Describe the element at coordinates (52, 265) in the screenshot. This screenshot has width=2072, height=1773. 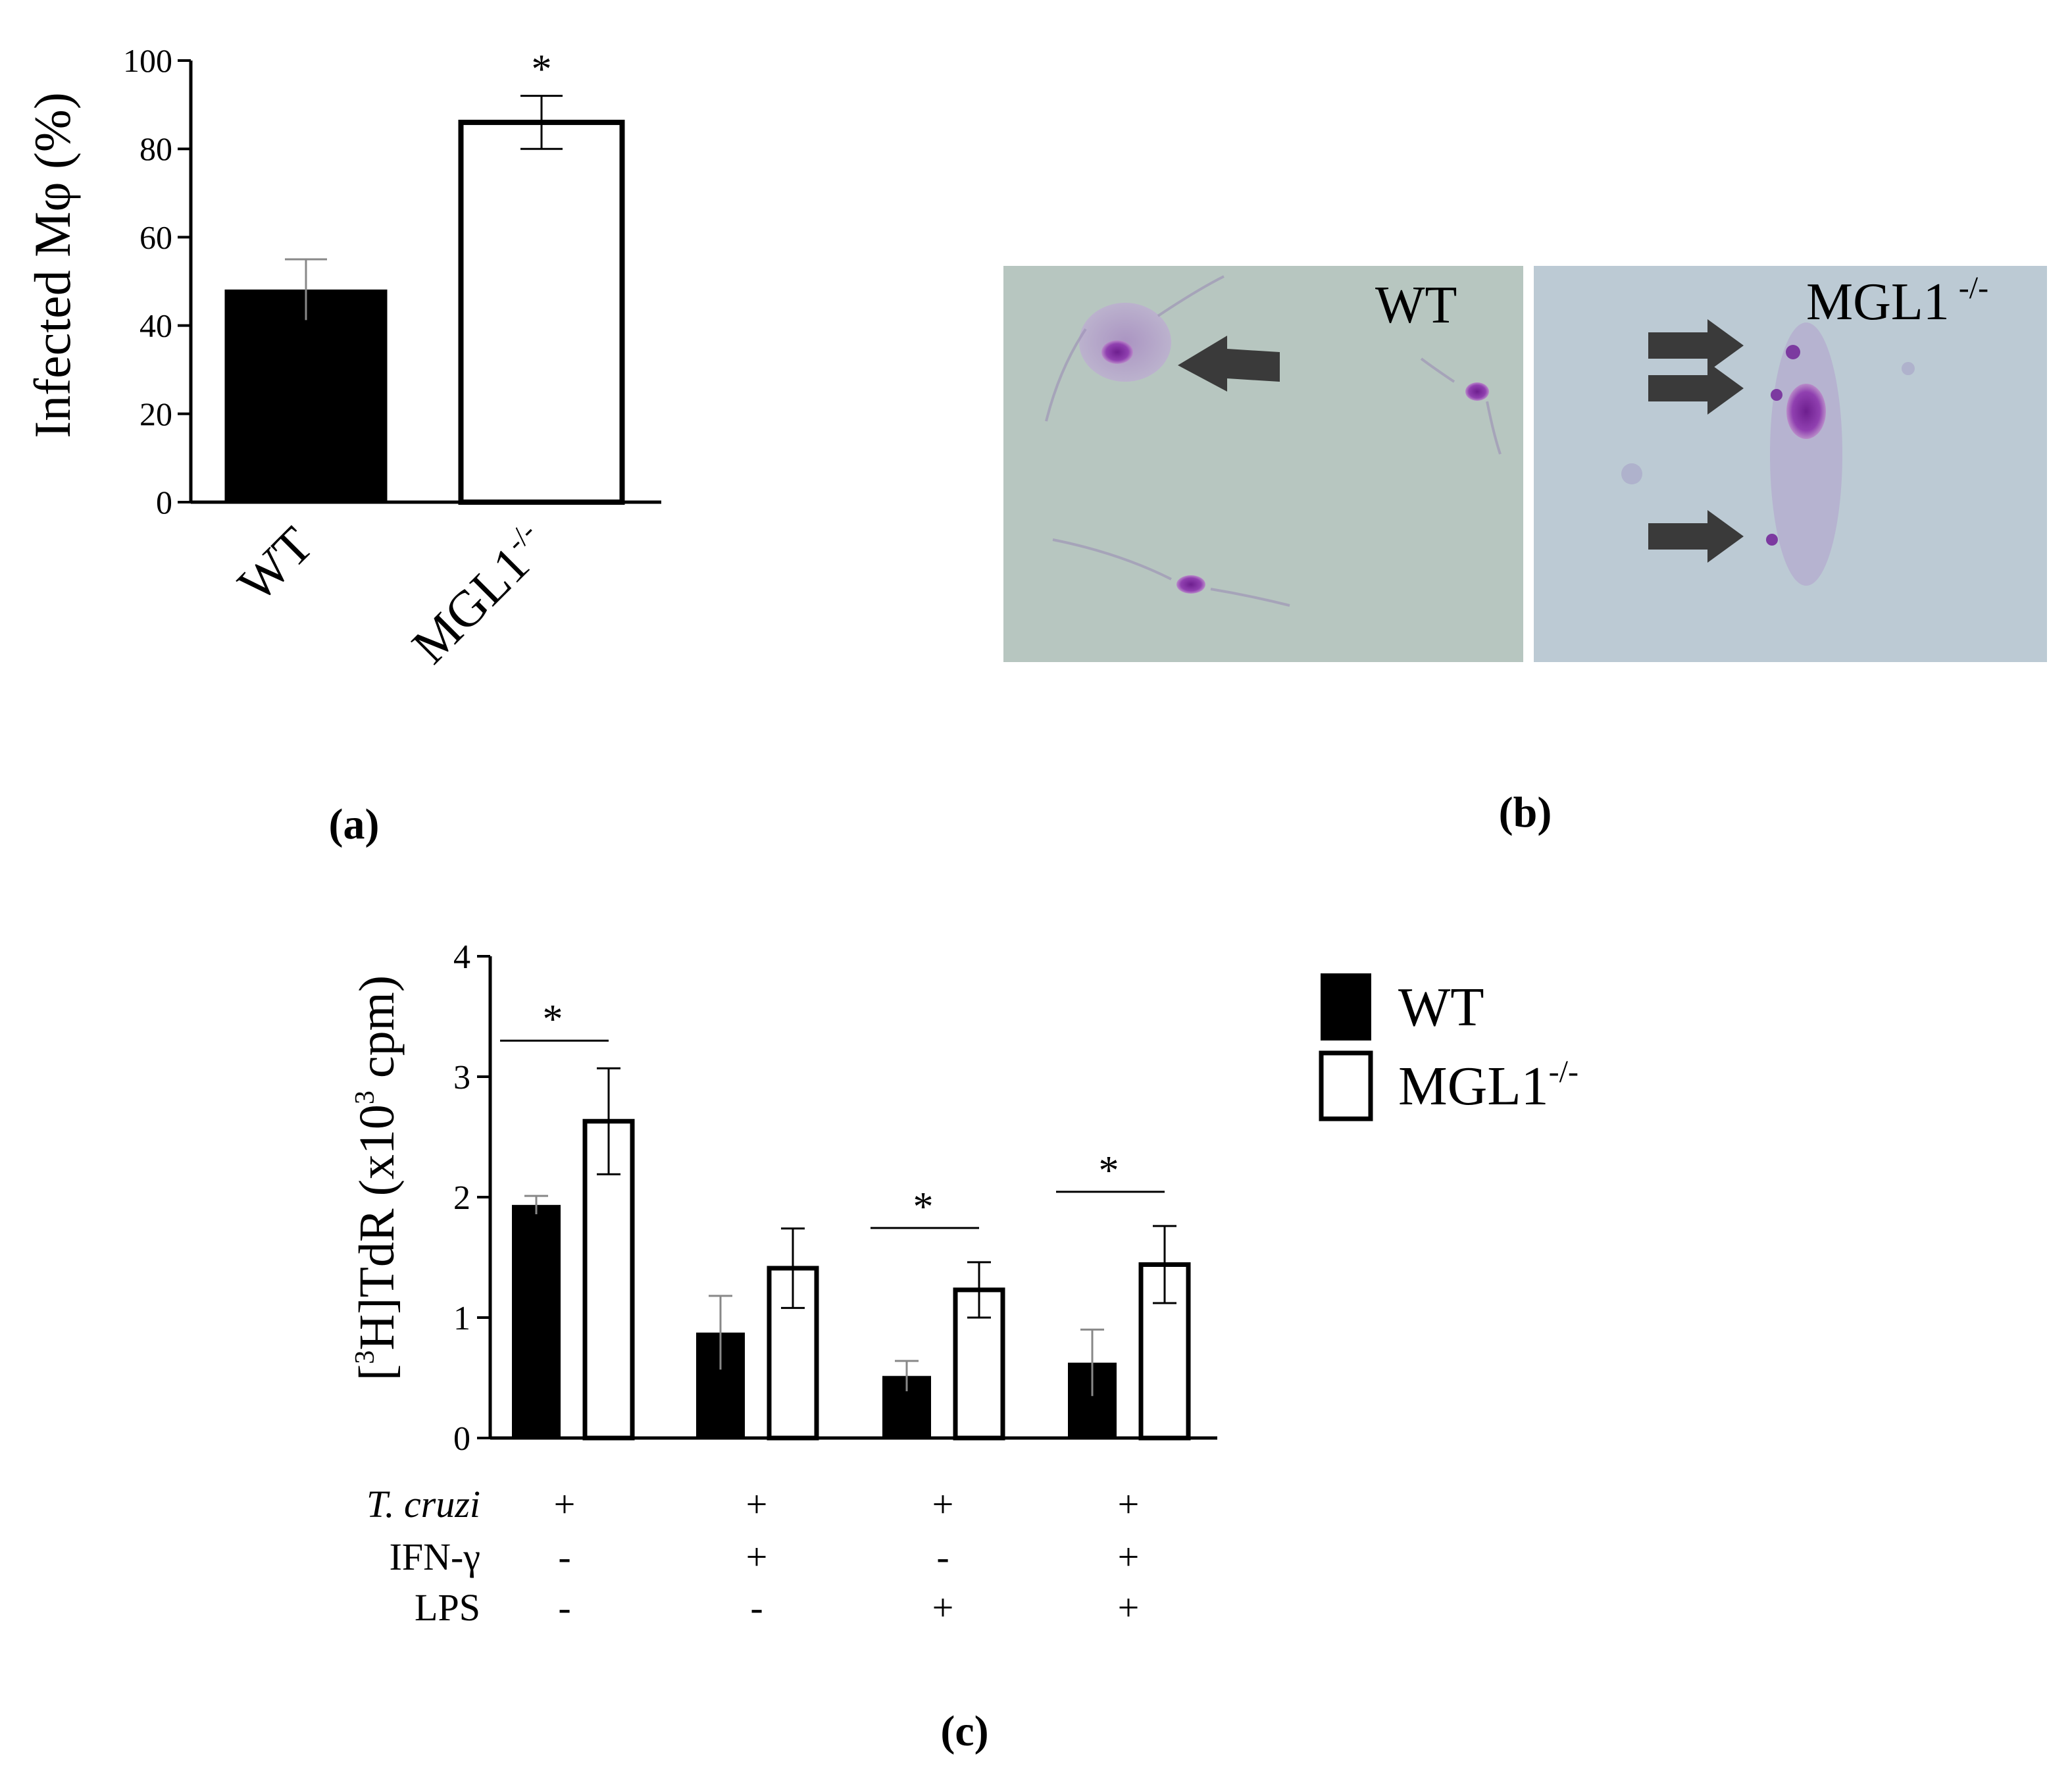
I see `chart-a-ylabel: Infected Mφ (%)` at that location.